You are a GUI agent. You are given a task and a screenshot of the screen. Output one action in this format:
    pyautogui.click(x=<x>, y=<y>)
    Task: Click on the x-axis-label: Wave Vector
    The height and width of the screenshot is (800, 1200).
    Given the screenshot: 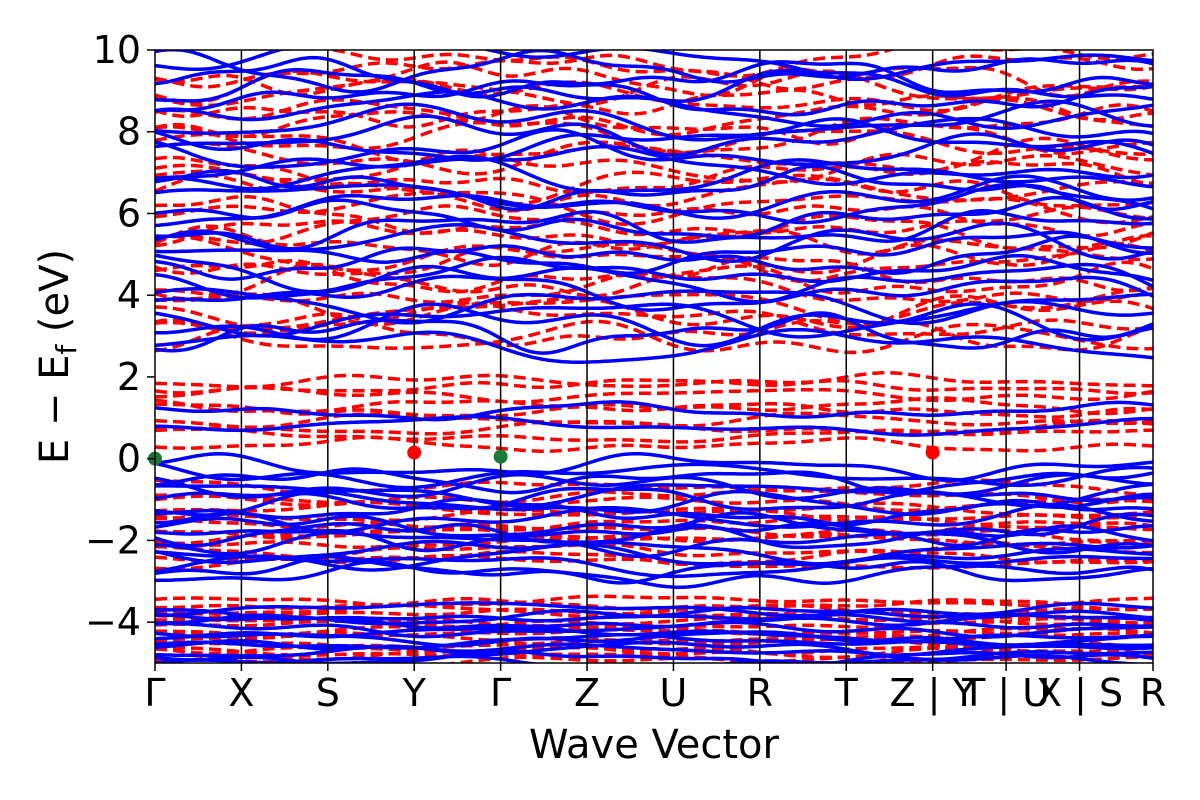 What is the action you would take?
    pyautogui.click(x=654, y=745)
    